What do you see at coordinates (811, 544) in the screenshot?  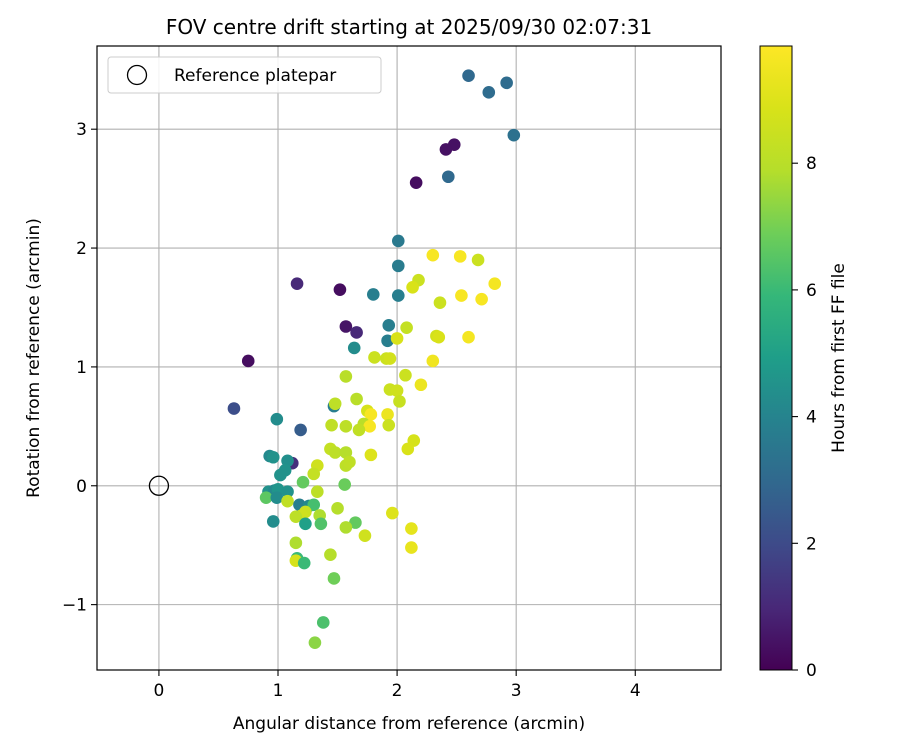 I see `colorbar-tick-label: 2` at bounding box center [811, 544].